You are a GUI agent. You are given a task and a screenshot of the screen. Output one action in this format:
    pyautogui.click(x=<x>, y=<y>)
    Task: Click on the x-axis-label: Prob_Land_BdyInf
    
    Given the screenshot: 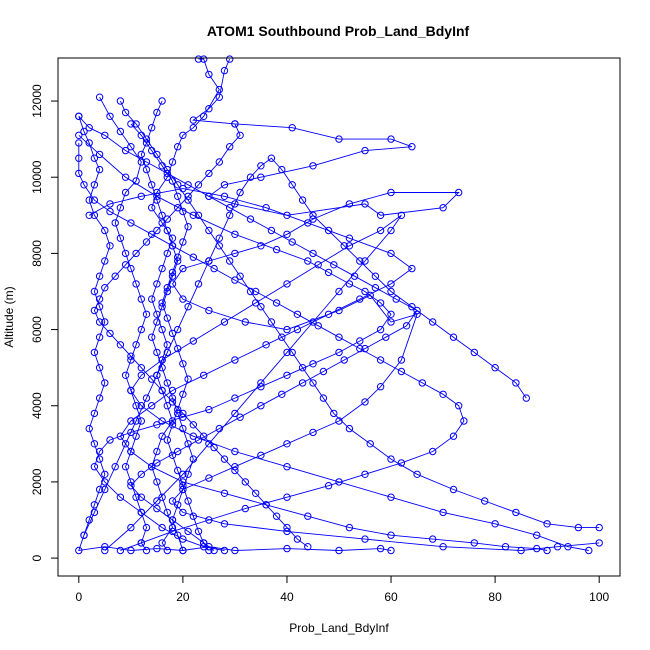 What is the action you would take?
    pyautogui.click(x=339, y=628)
    